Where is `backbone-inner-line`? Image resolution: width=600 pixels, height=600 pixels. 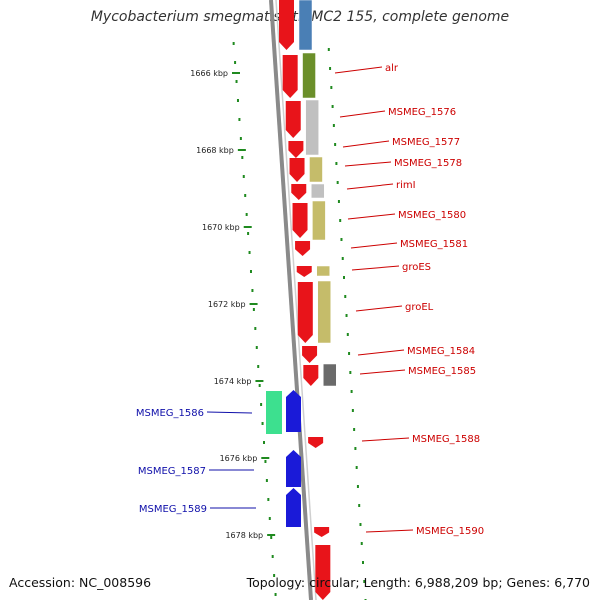 backbone-inner-line is located at coordinates (296, 300).